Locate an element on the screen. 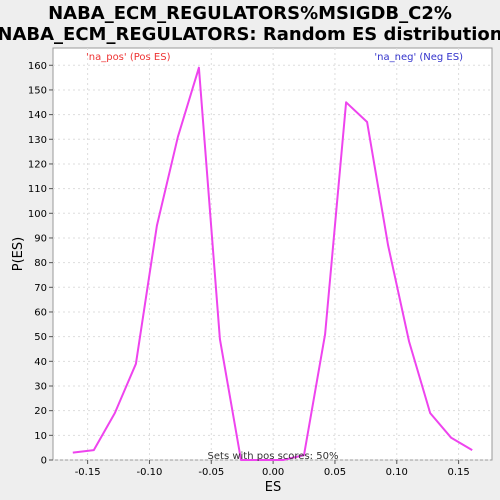 This screenshot has height=500, width=500. y-tick-label: 120 is located at coordinates (37, 164).